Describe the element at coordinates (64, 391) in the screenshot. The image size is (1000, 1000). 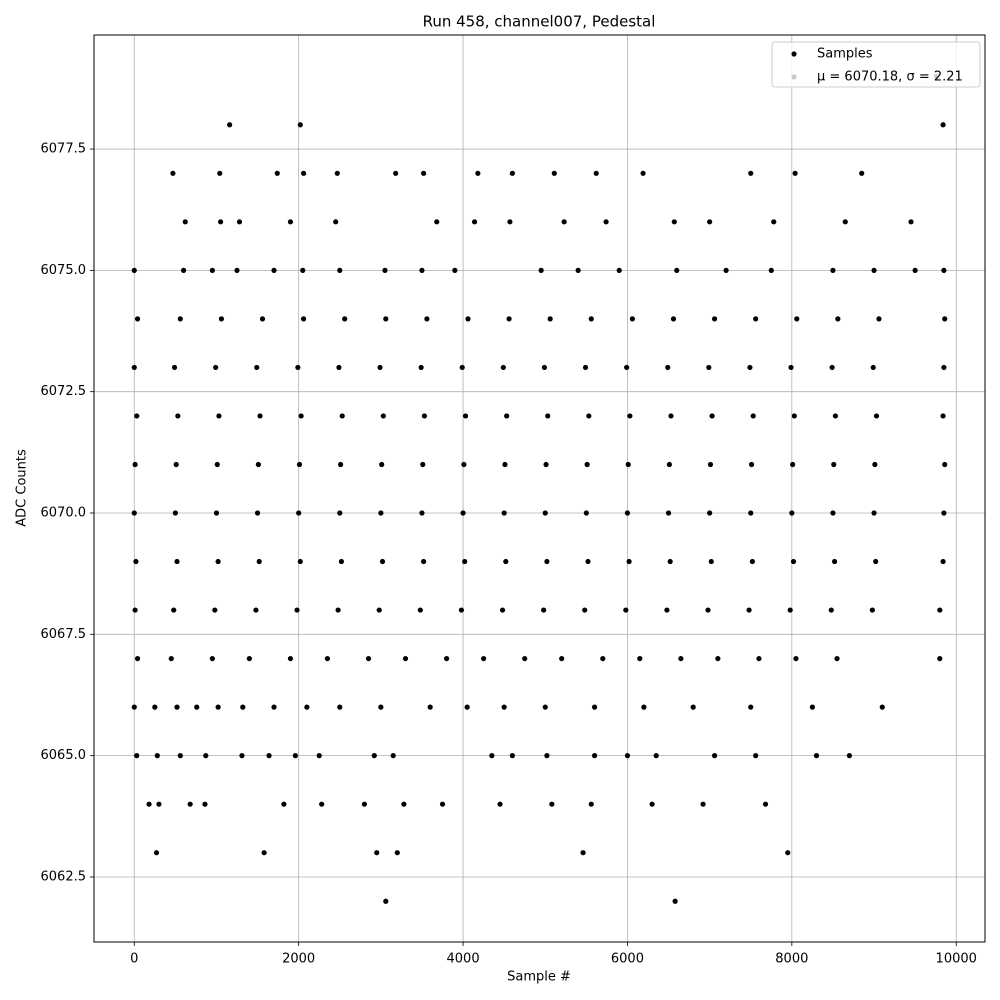
I see `y-tick-label: 6072.5` at that location.